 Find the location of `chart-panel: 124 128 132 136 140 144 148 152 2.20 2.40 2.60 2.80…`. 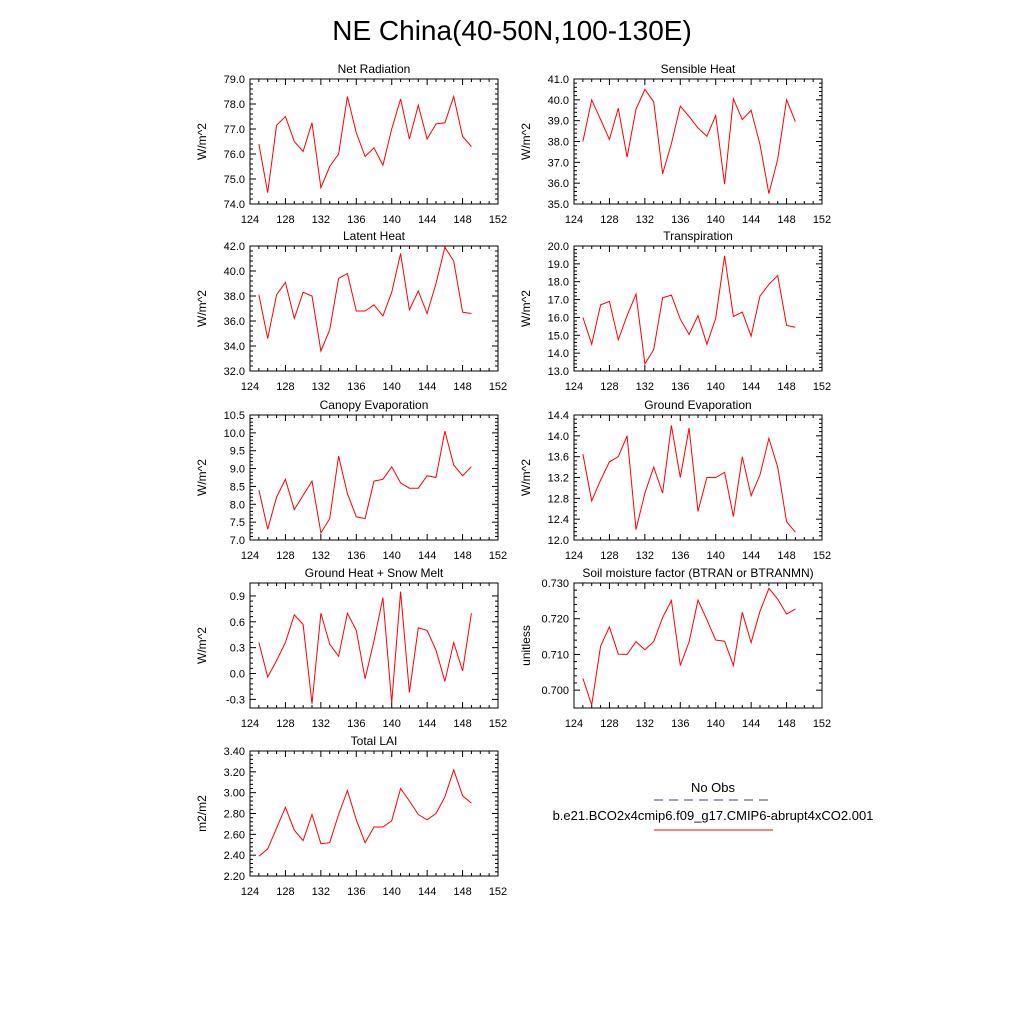

chart-panel: 124 128 132 136 140 144 148 152 2.20 2.40 2.60 2.80… is located at coordinates (351, 816).